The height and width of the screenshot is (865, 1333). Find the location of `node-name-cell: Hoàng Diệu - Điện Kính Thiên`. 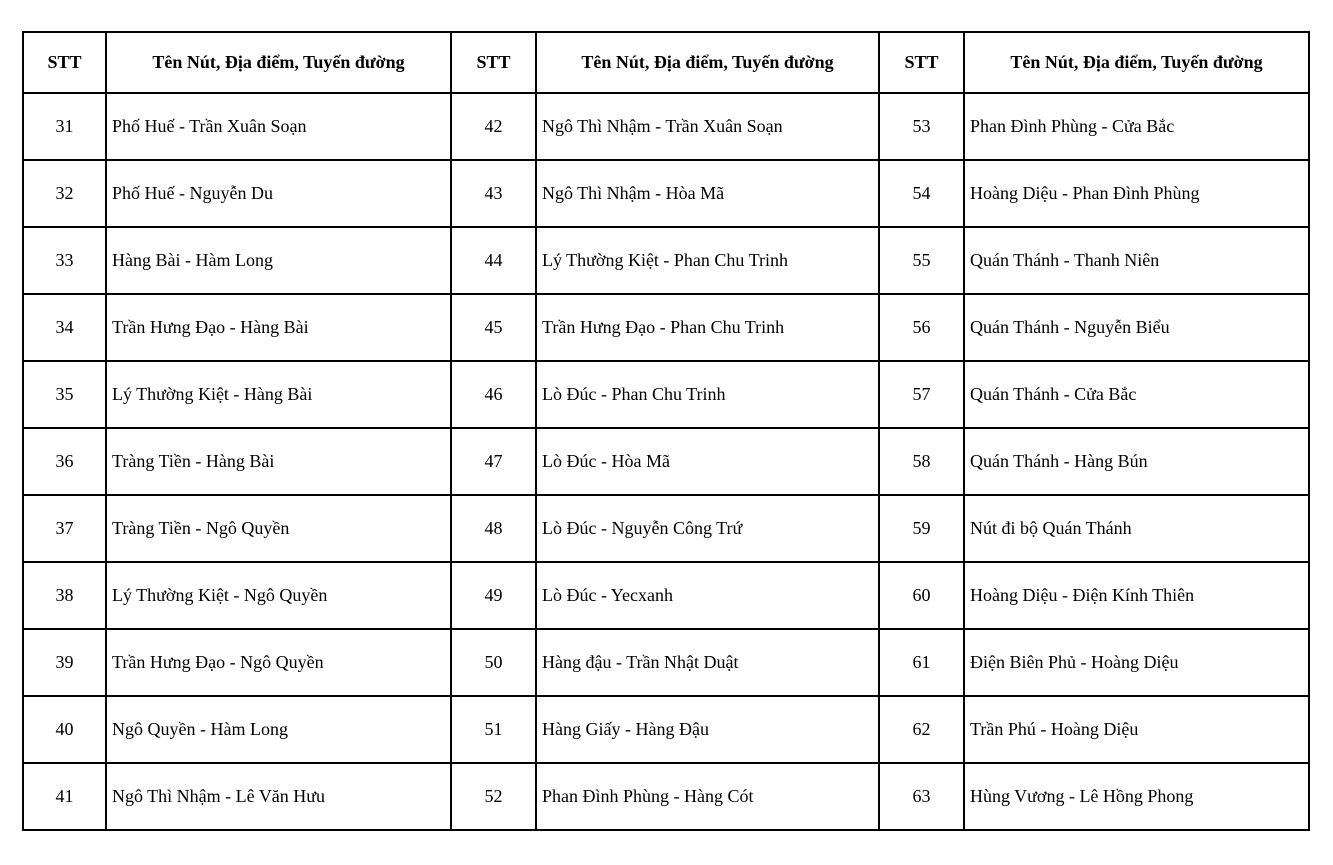

node-name-cell: Hoàng Diệu - Điện Kính Thiên is located at coordinates (1136, 595).